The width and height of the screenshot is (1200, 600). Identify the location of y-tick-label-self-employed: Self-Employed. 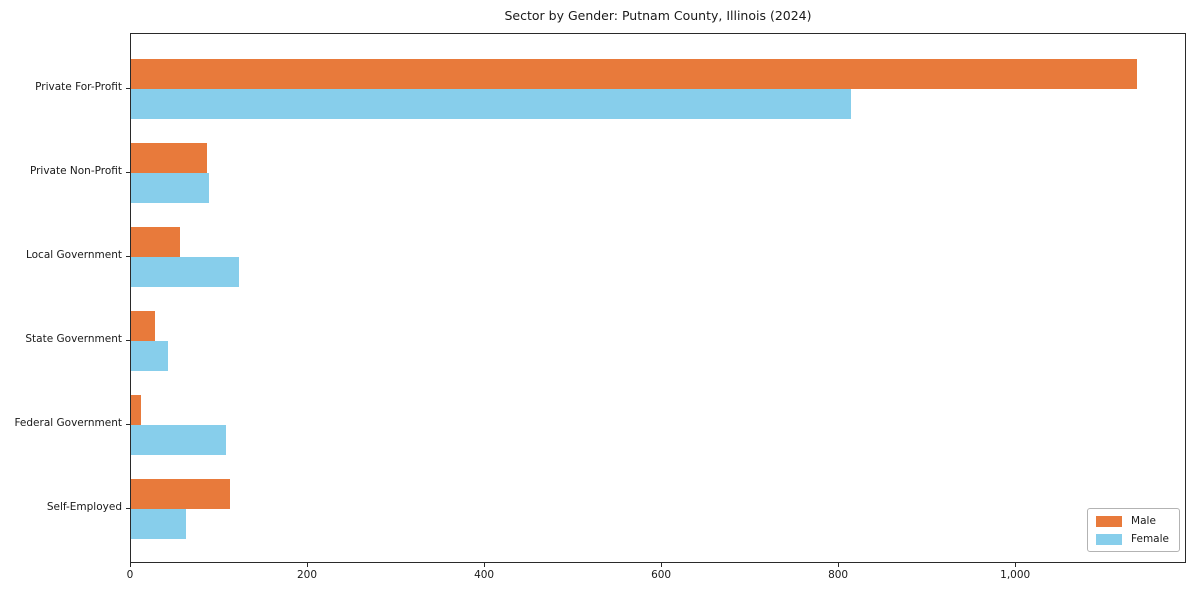
(84, 507).